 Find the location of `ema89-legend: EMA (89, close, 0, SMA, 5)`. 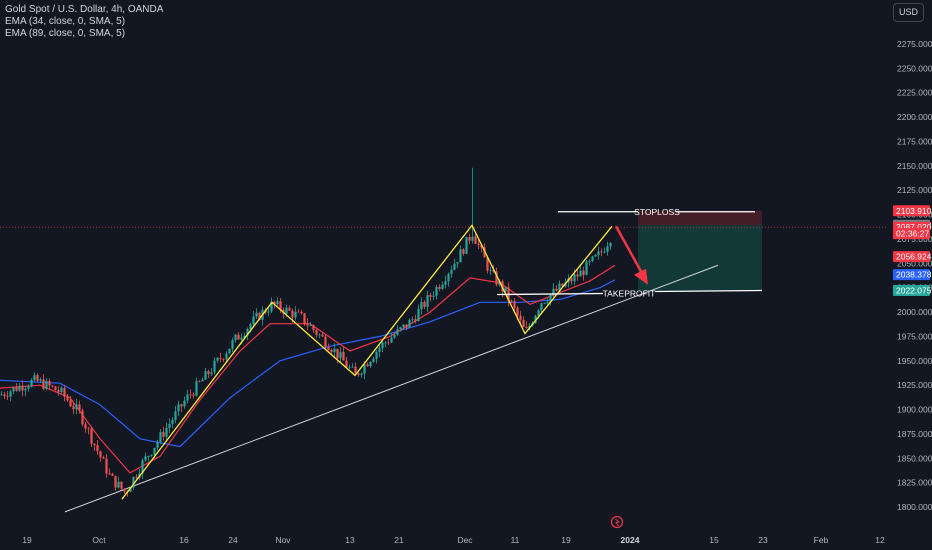

ema89-legend: EMA (89, close, 0, SMA, 5) is located at coordinates (65, 33).